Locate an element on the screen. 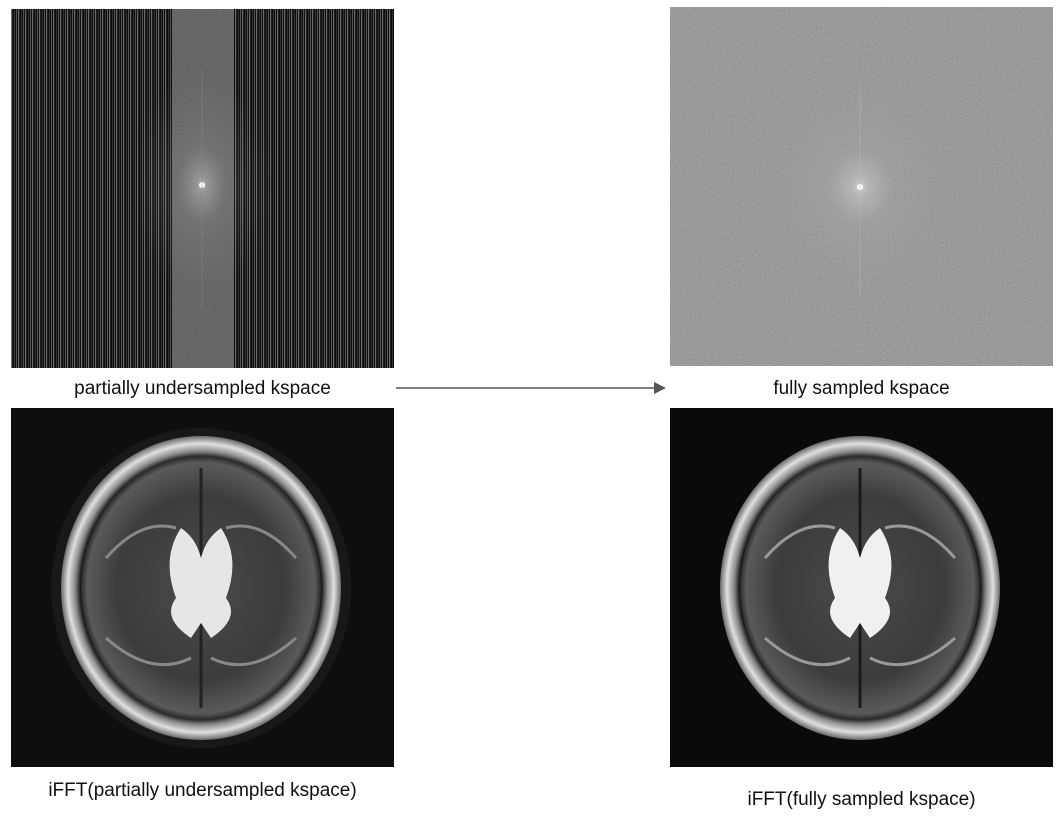 Image resolution: width=1062 pixels, height=823 pixels. full-kspace-caption: fully sampled kspace is located at coordinates (861, 388).